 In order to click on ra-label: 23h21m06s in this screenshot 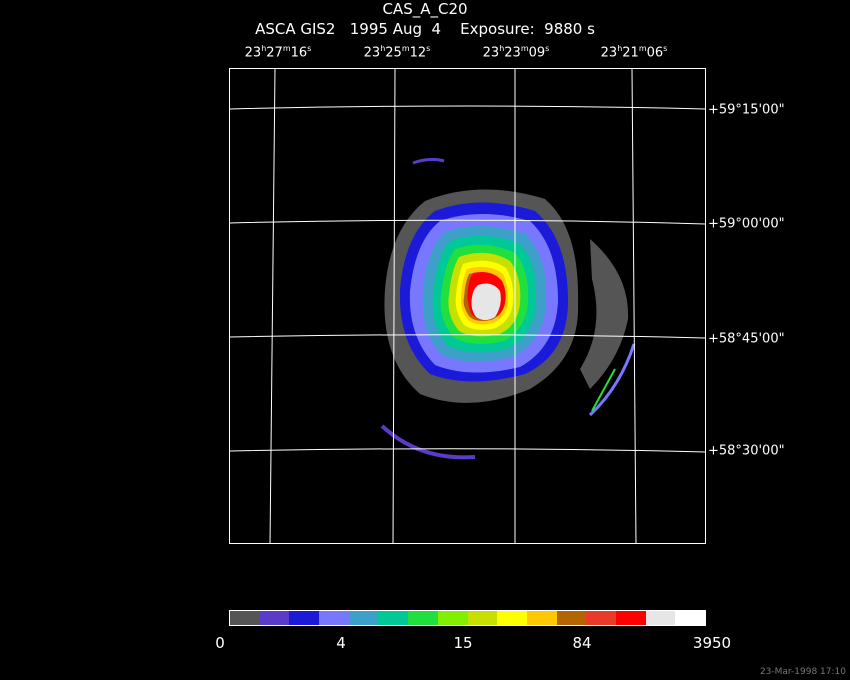, I will do `click(634, 52)`.